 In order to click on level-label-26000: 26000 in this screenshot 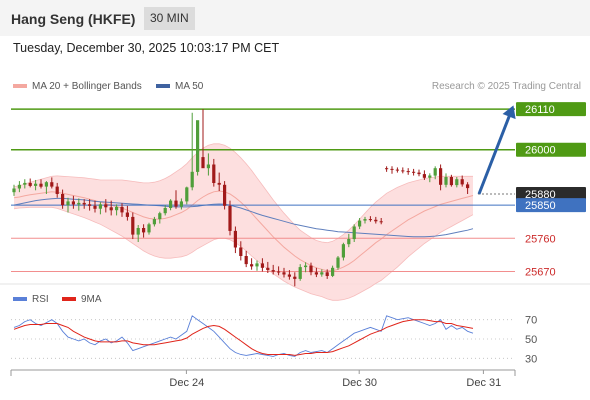, I will do `click(540, 151)`.